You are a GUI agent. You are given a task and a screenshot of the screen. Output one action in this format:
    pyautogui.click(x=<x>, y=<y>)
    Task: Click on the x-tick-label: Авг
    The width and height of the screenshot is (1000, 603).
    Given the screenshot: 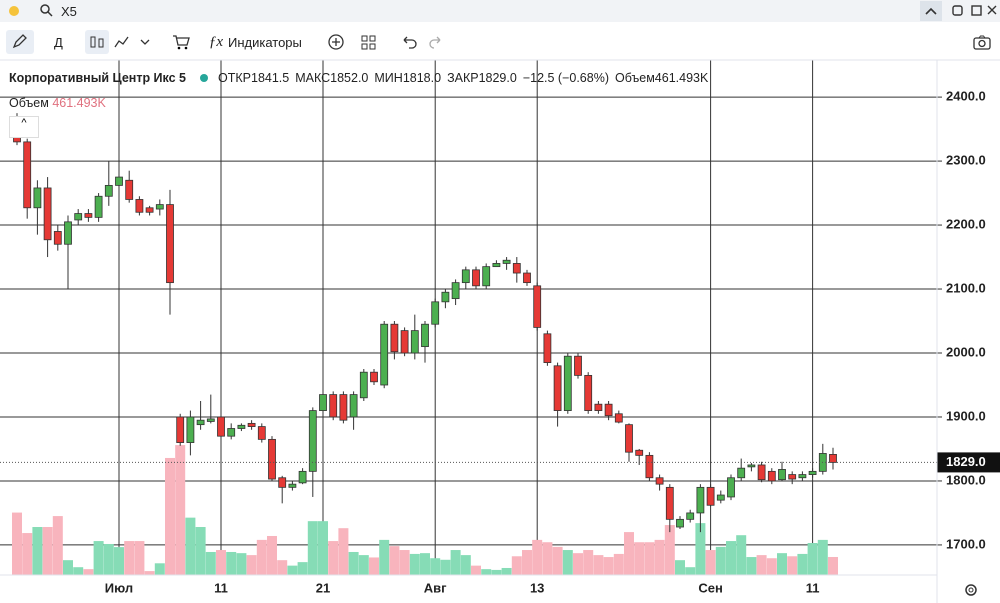 What is the action you would take?
    pyautogui.click(x=435, y=587)
    